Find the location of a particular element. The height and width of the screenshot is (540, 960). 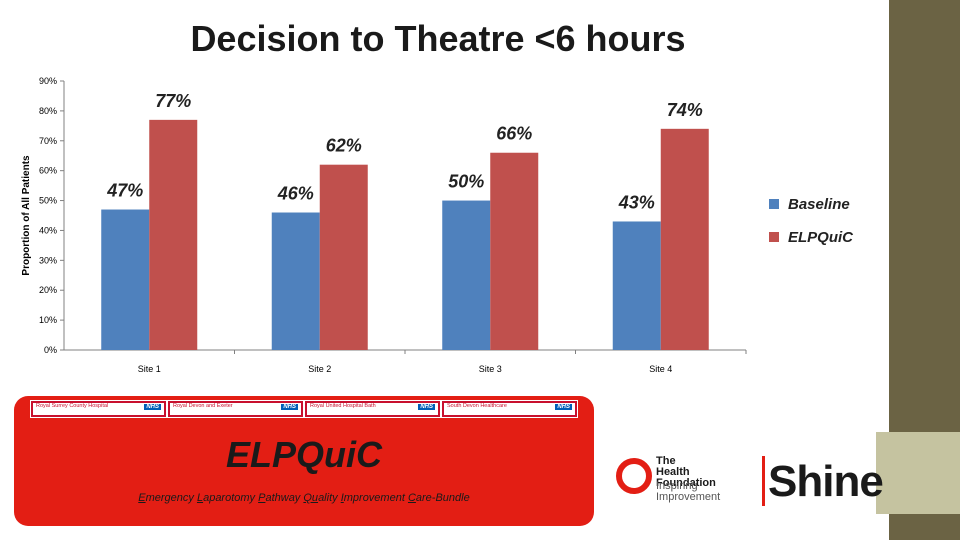

data-label: 50% is located at coordinates (466, 182).